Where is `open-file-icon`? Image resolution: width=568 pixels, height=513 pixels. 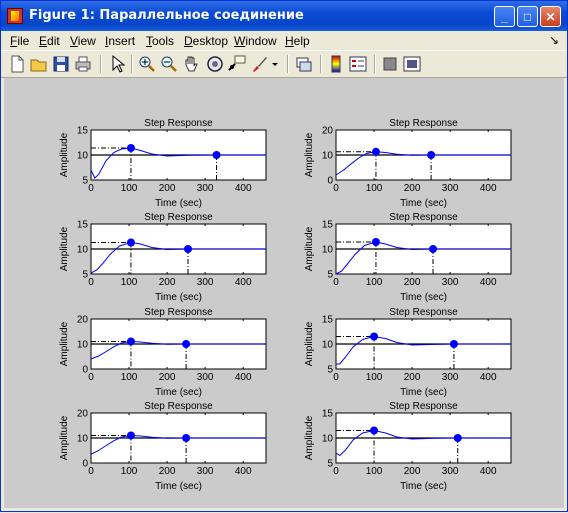
open-file-icon is located at coordinates (39, 64).